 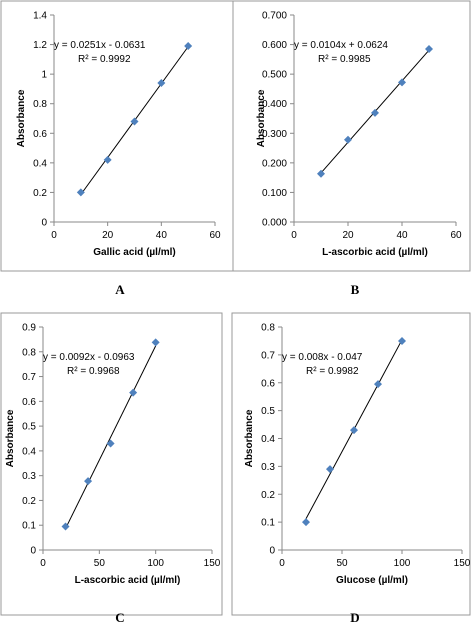 I want to click on y-tick-label: 0.000, so click(x=274, y=223).